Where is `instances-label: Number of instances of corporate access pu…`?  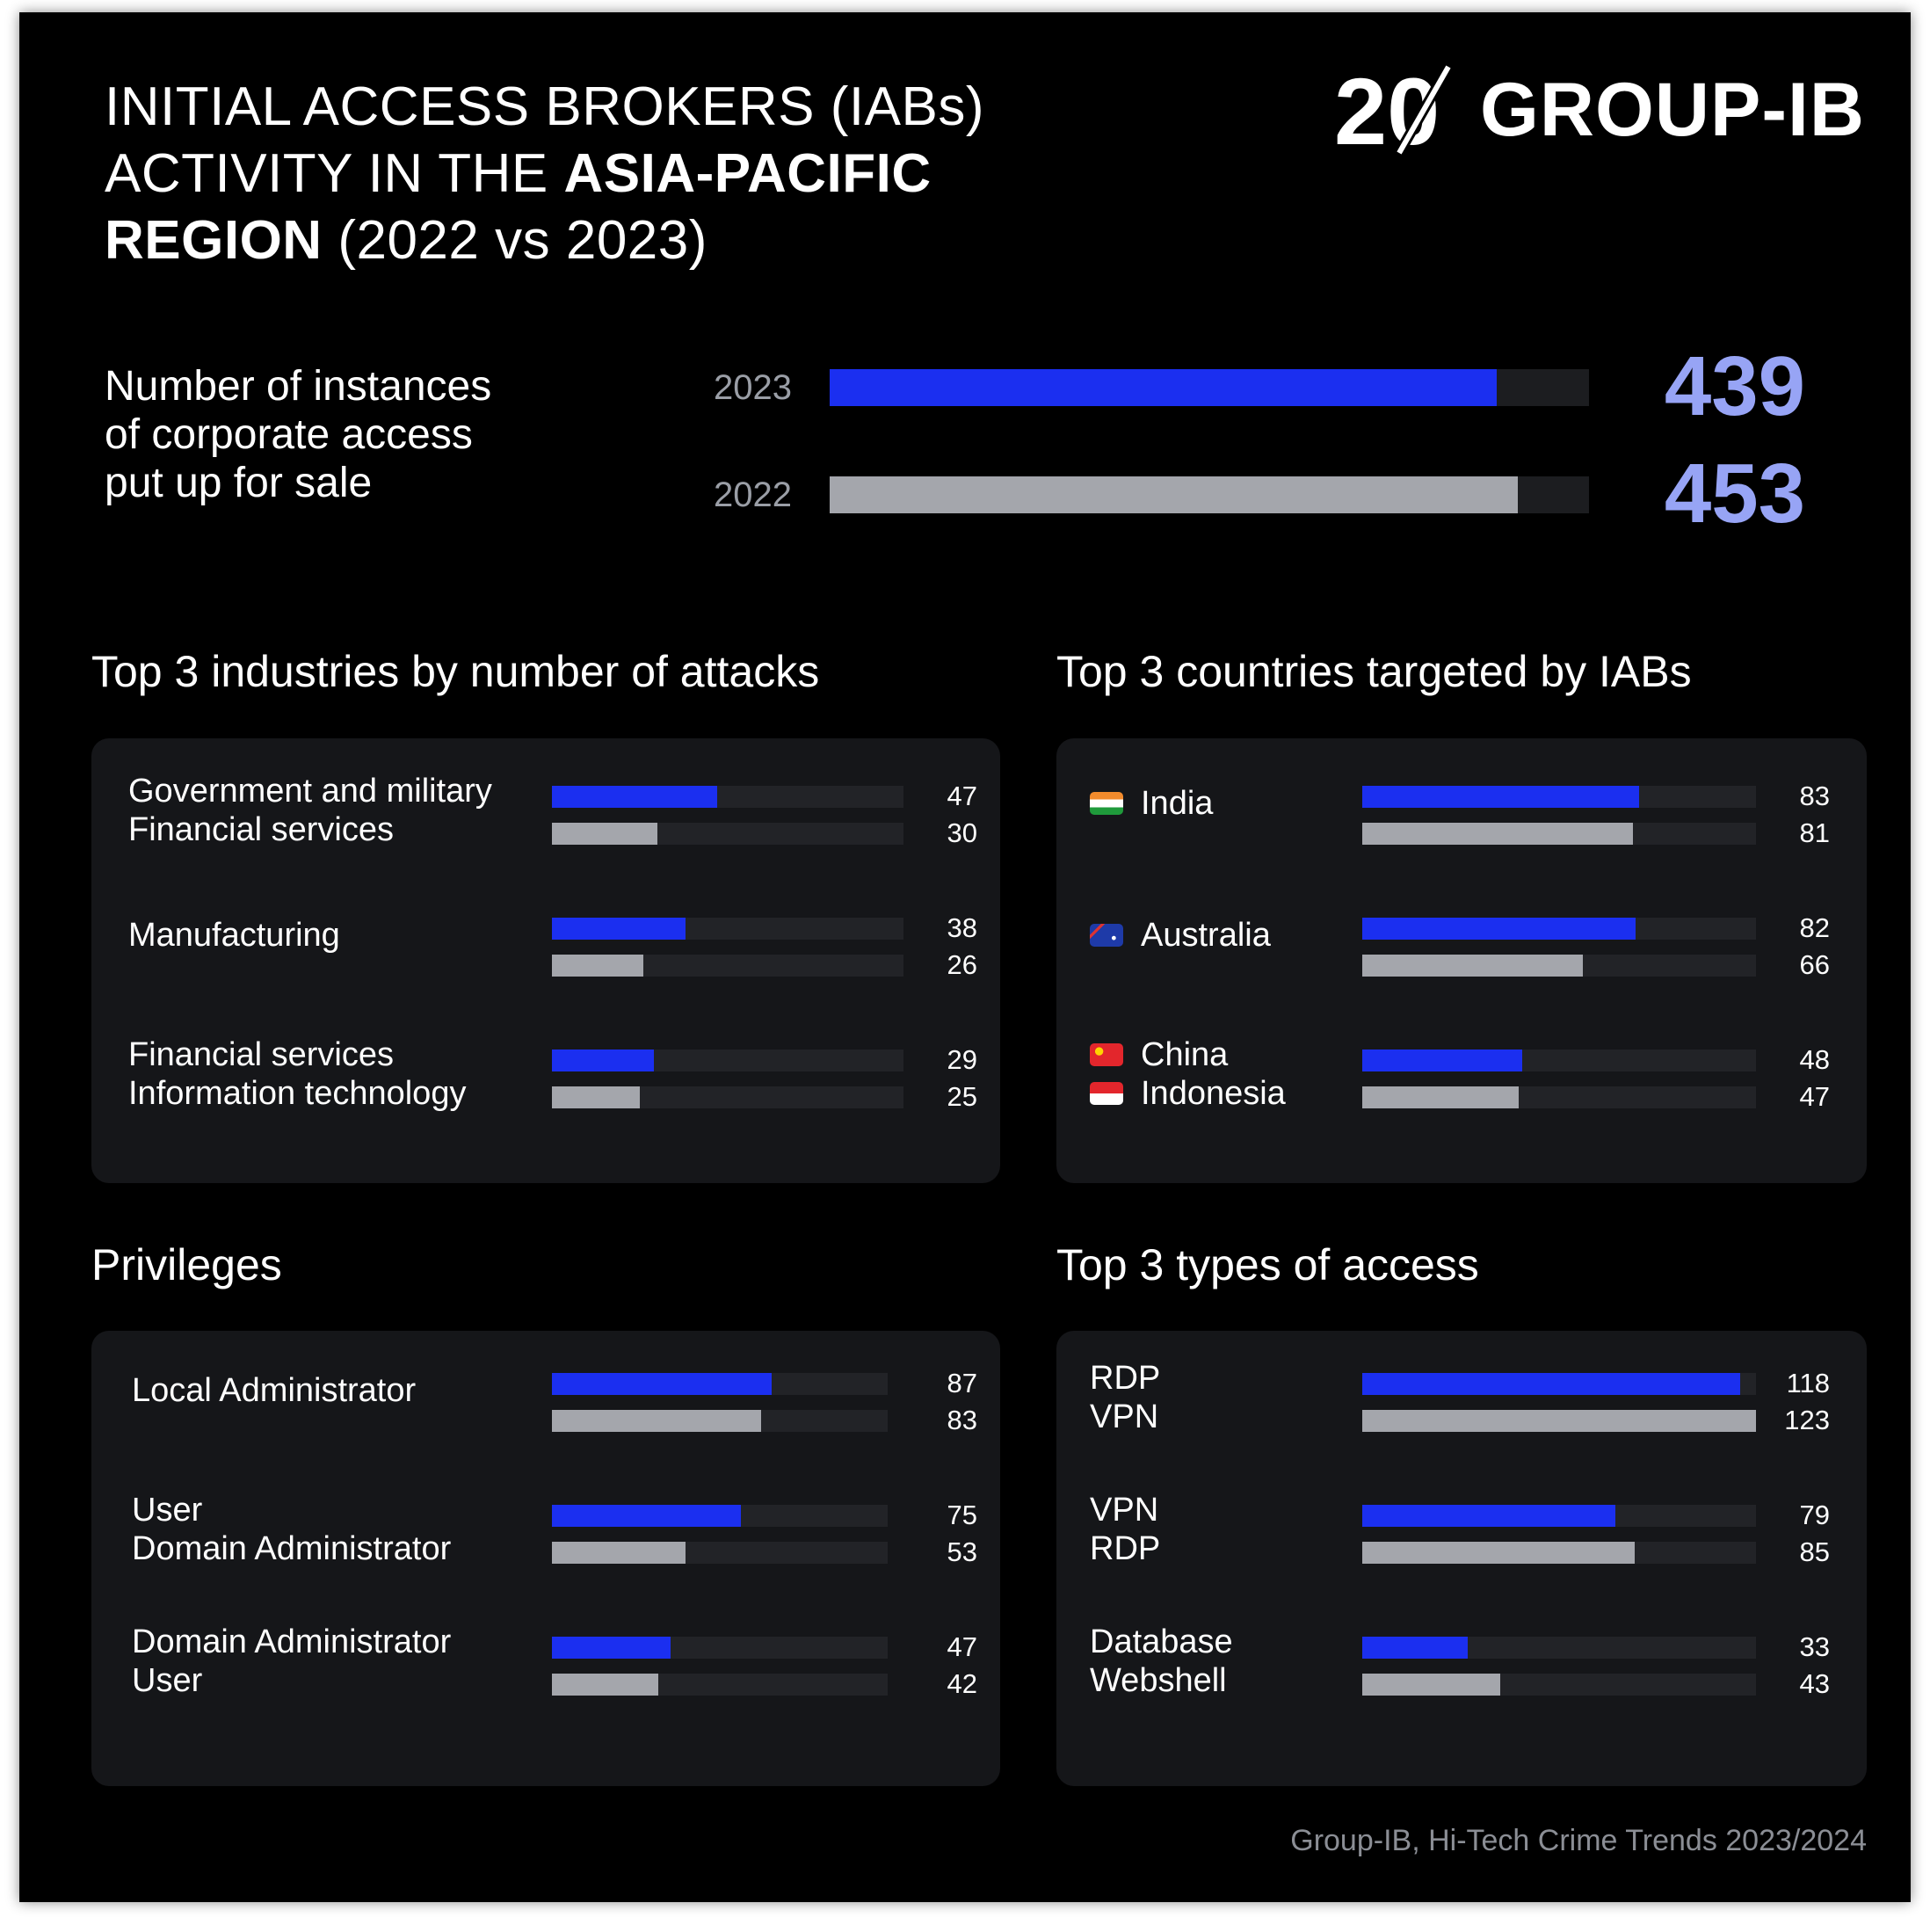 instances-label: Number of instances of corporate access pu… is located at coordinates (351, 434).